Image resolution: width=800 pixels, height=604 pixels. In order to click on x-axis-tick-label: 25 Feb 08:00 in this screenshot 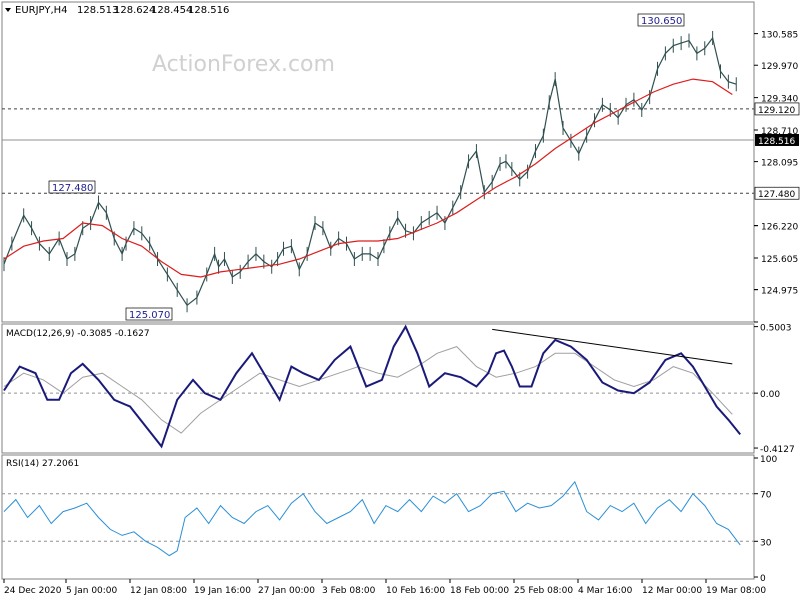, I will do `click(543, 591)`.